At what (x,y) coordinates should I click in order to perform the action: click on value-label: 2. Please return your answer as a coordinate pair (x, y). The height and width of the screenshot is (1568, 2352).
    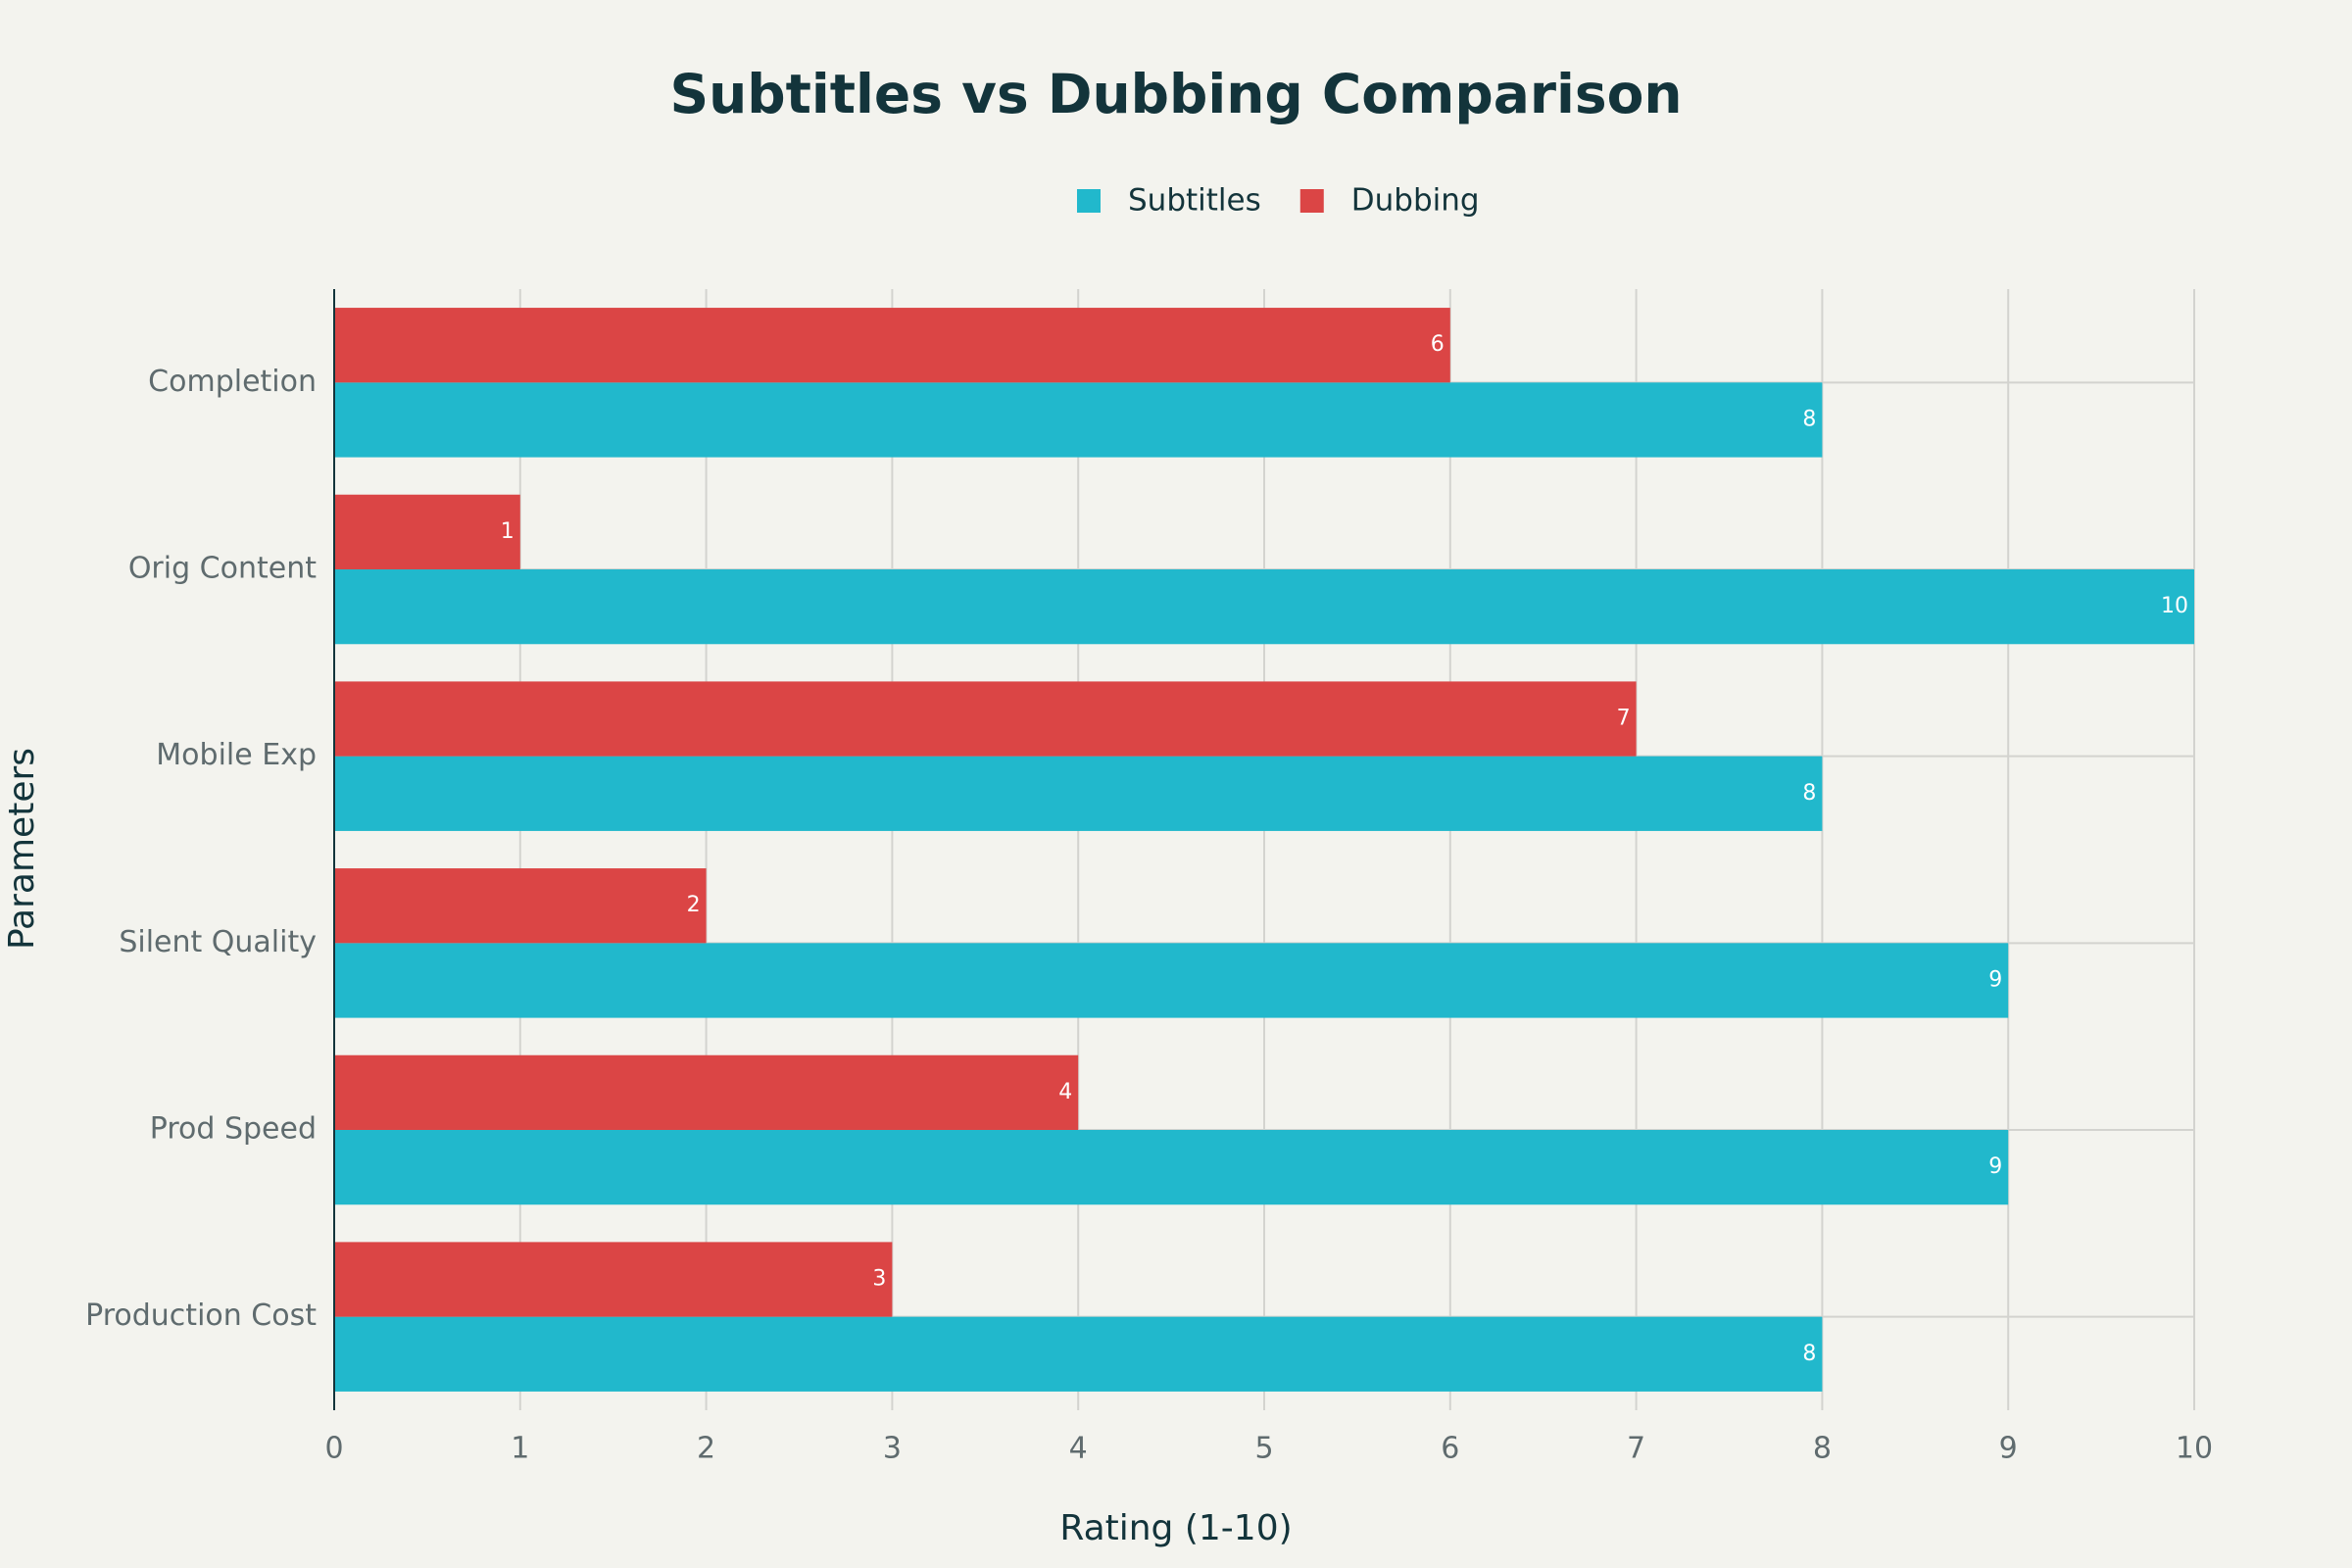
    Looking at the image, I should click on (694, 905).